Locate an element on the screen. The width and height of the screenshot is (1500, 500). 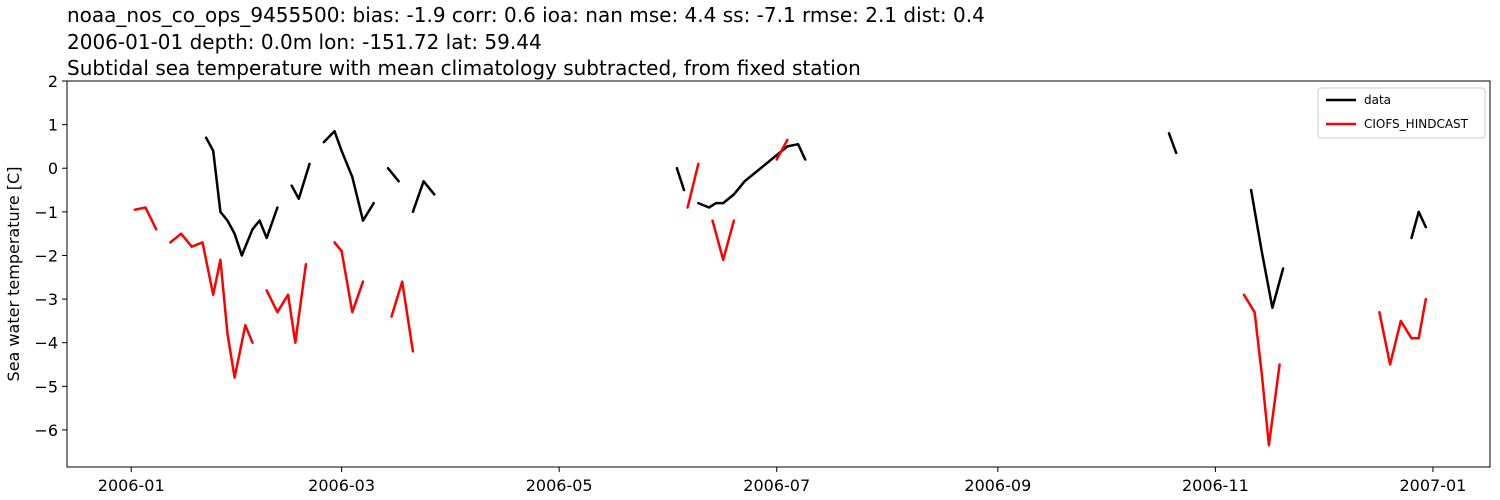
y-axis-label: Sea water temperature [C] is located at coordinates (13, 274).